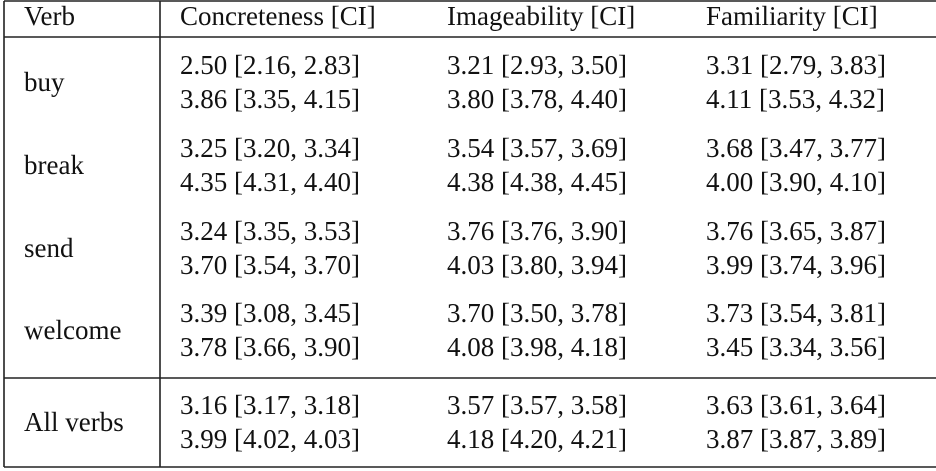 Image resolution: width=936 pixels, height=471 pixels. I want to click on value-cell: 3.78 [3.66, 3.90], so click(270, 347).